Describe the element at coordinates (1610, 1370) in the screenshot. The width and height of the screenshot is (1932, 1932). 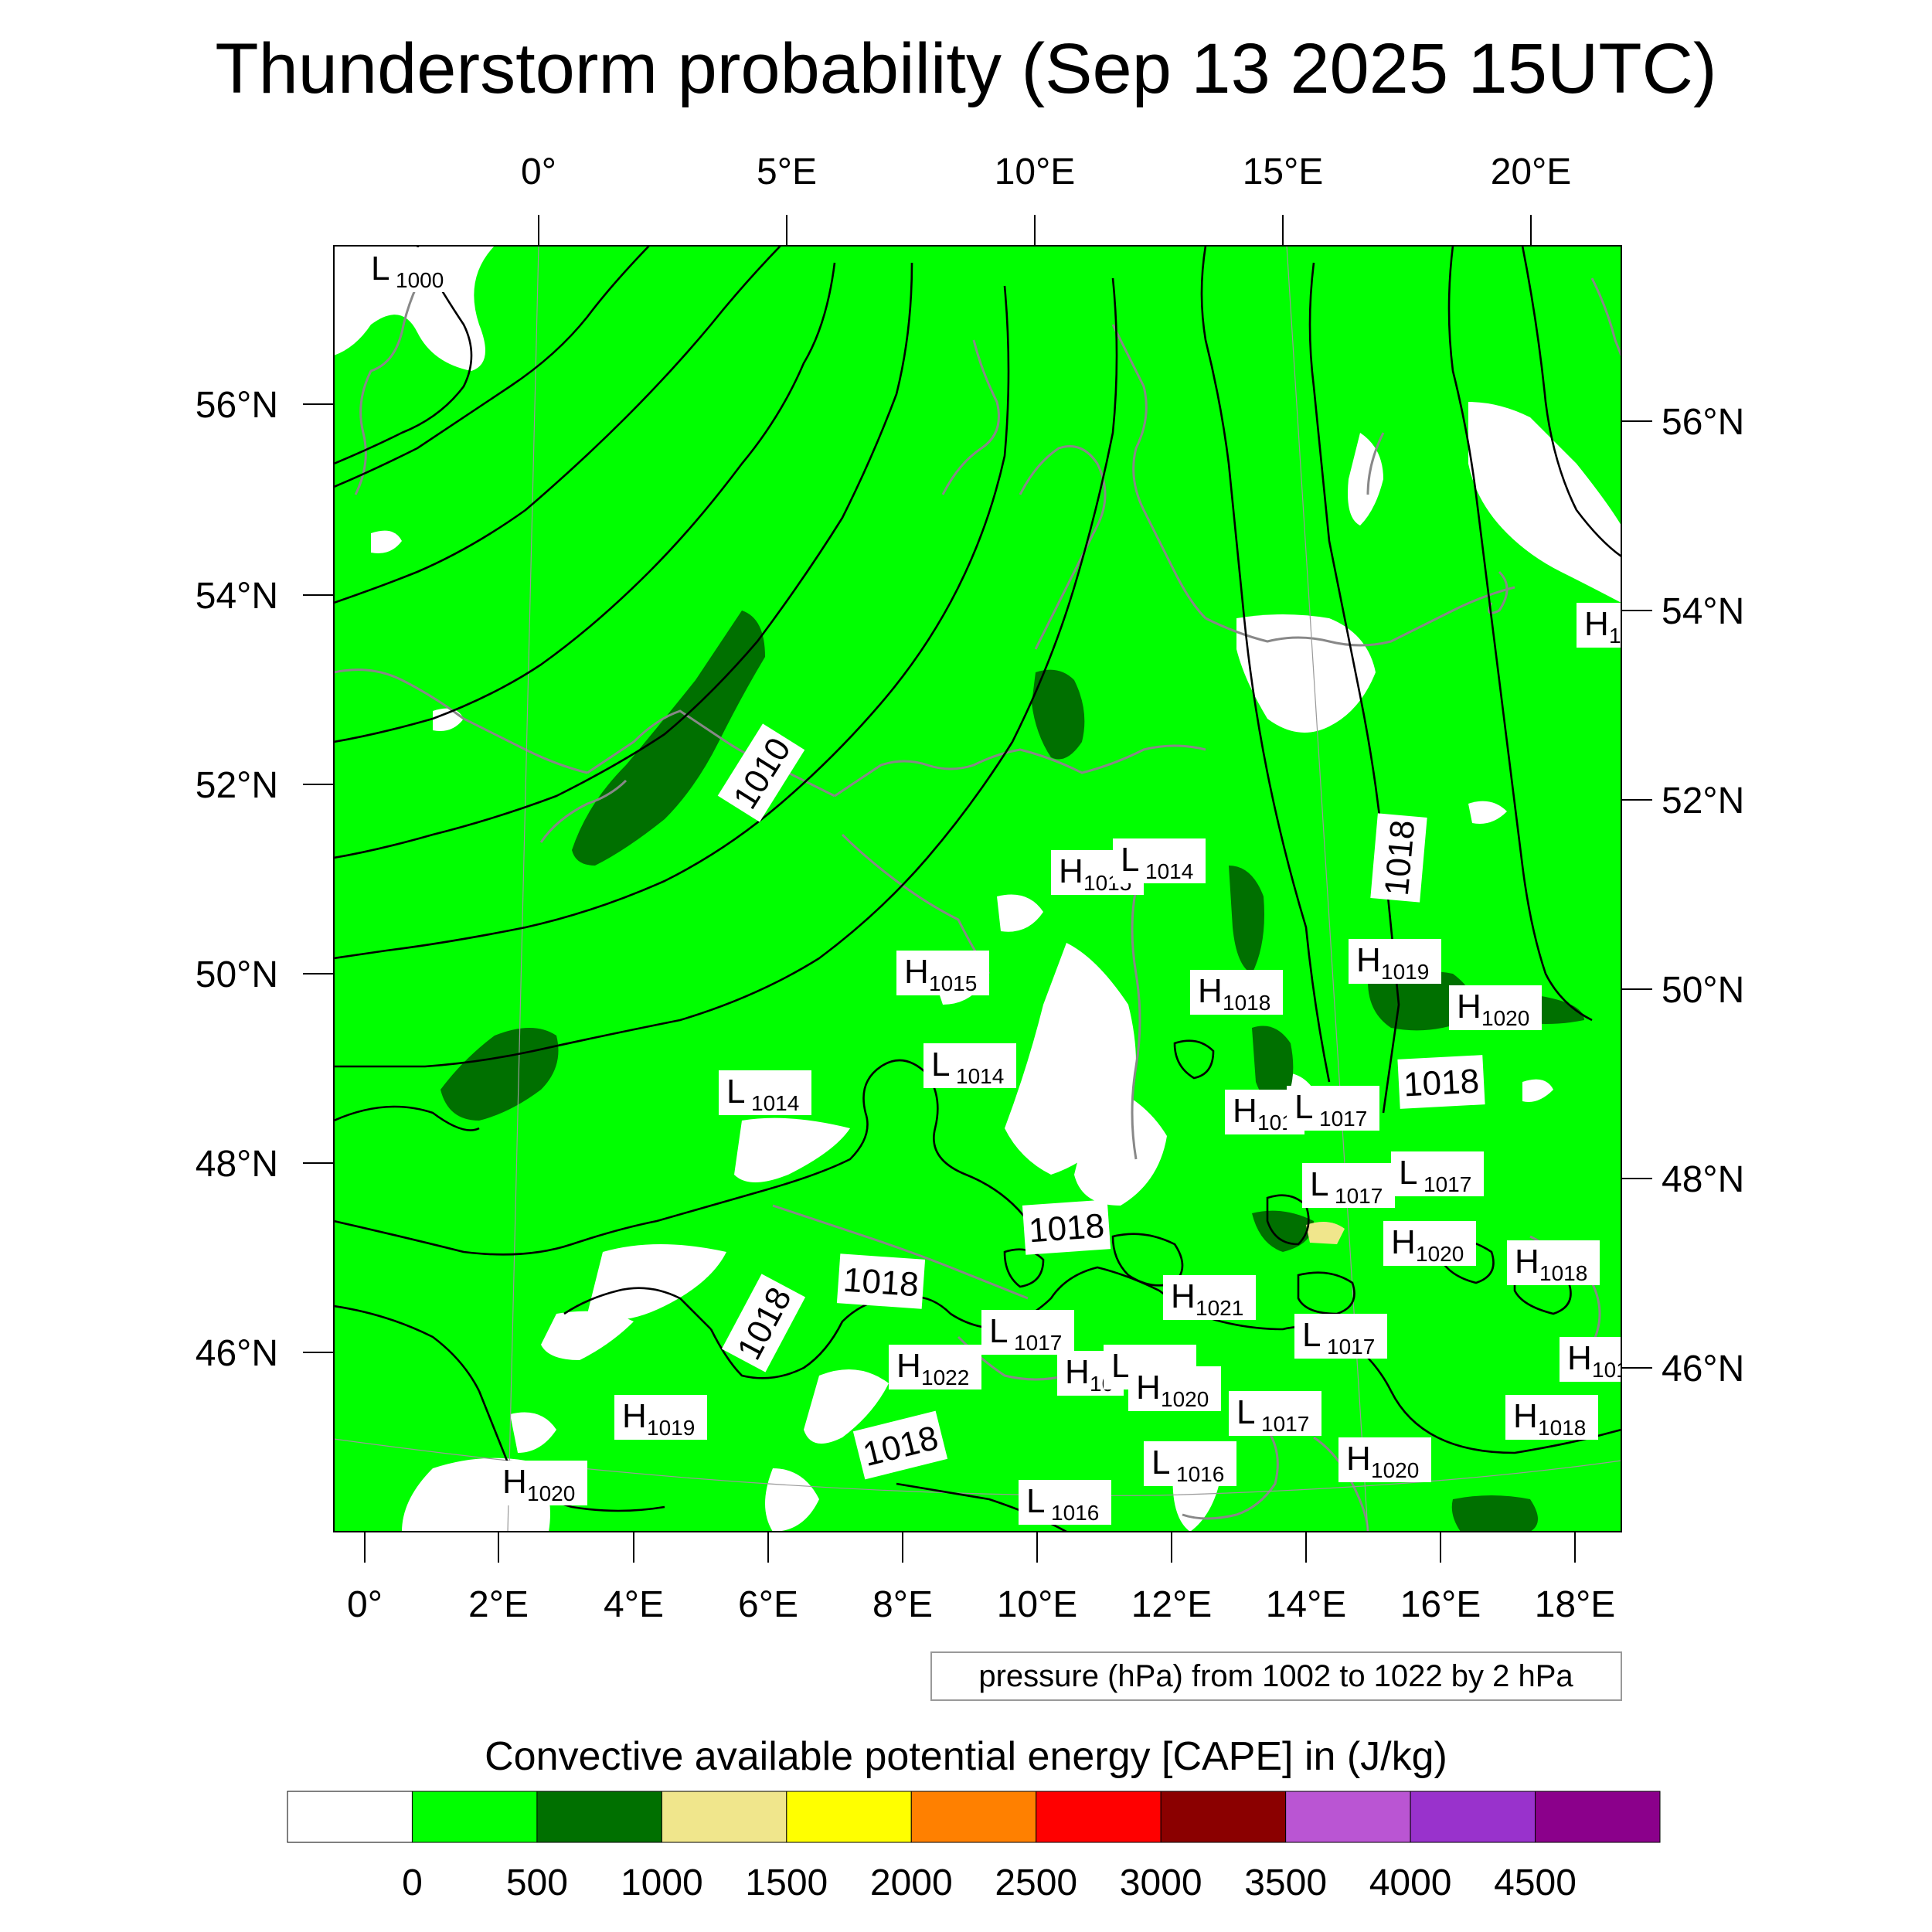
I see `svg-text: 101` at that location.